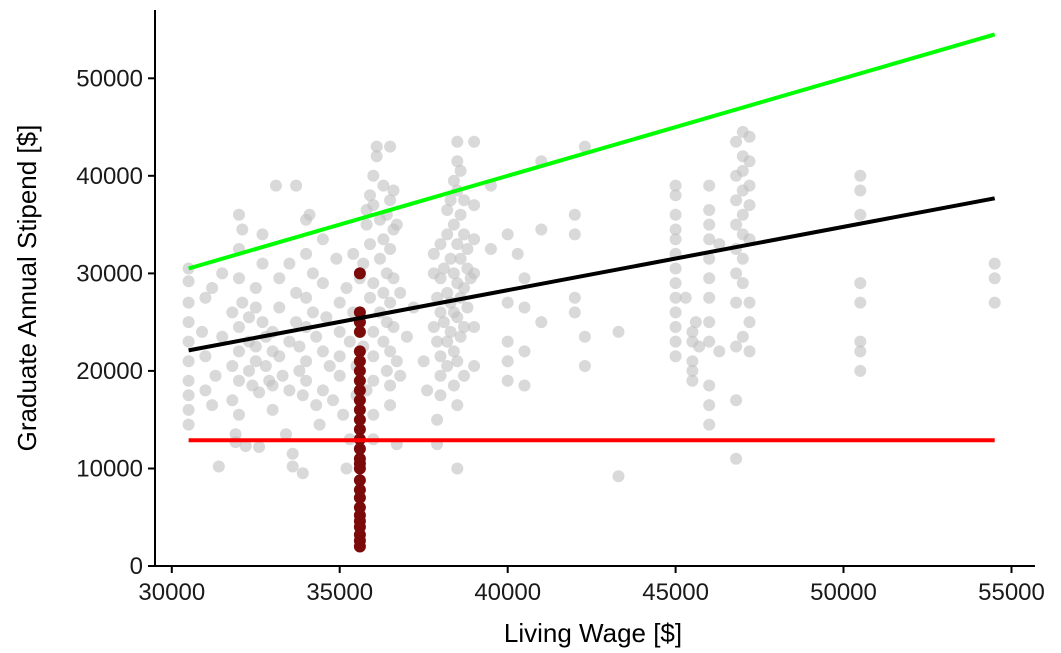 Image resolution: width=1061 pixels, height=653 pixels. What do you see at coordinates (675, 592) in the screenshot?
I see `x-tick-label: 45000` at bounding box center [675, 592].